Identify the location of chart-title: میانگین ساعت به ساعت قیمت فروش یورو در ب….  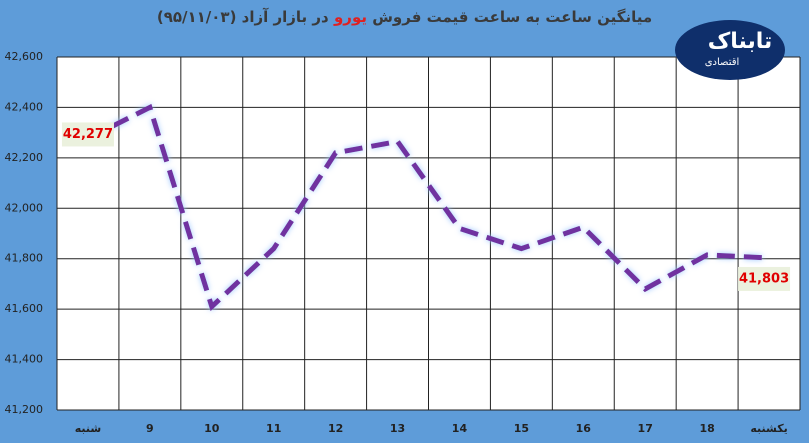
(404, 17).